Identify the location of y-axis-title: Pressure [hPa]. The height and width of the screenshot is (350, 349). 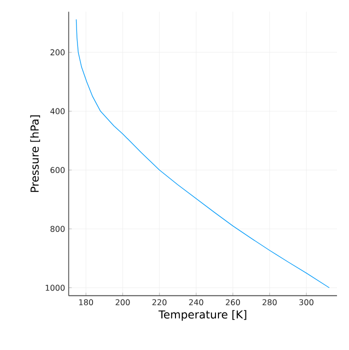
(35, 153).